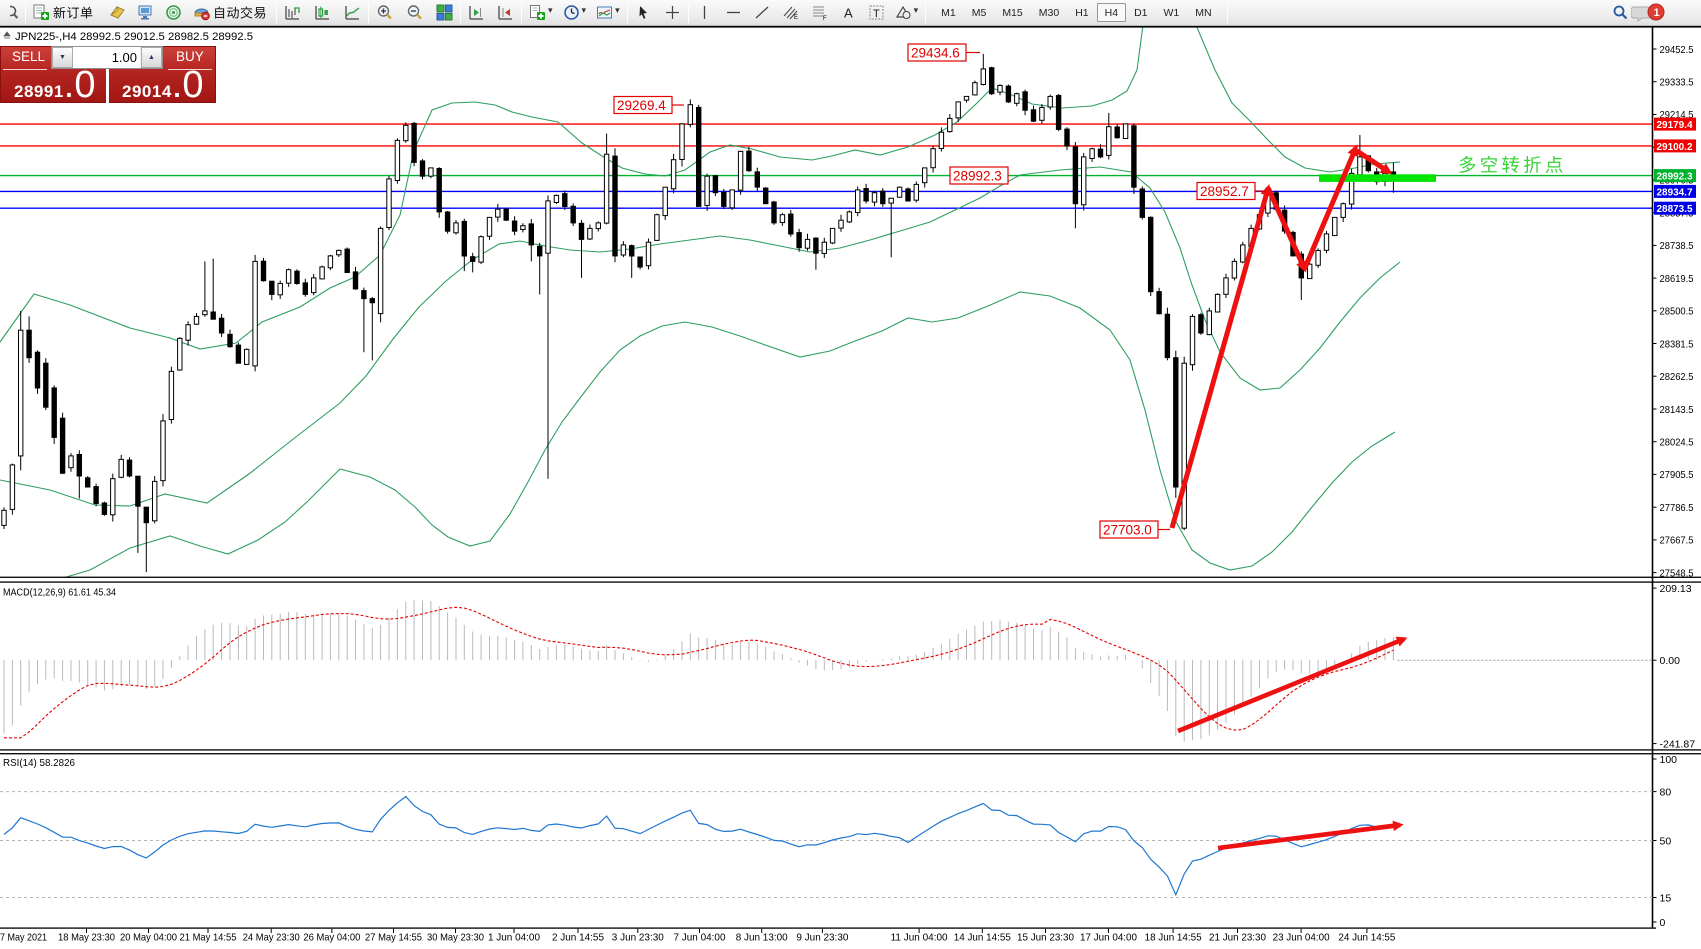 Image resolution: width=1701 pixels, height=949 pixels. What do you see at coordinates (1677, 443) in the screenshot?
I see `svg-text: 28024.5` at bounding box center [1677, 443].